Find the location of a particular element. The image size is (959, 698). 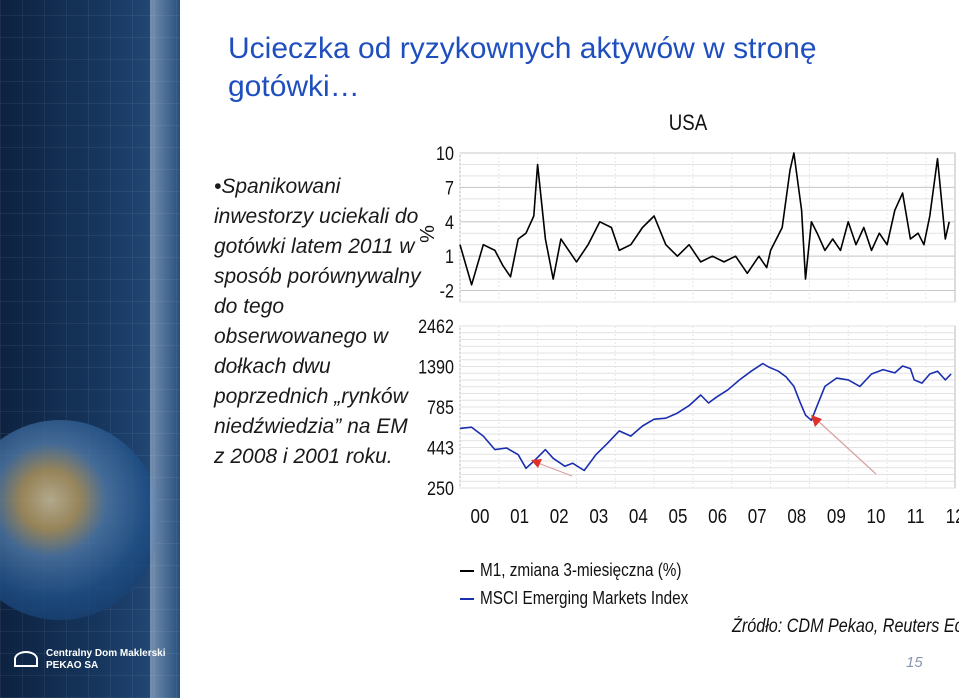

xtick-label: 08 is located at coordinates (796, 516).